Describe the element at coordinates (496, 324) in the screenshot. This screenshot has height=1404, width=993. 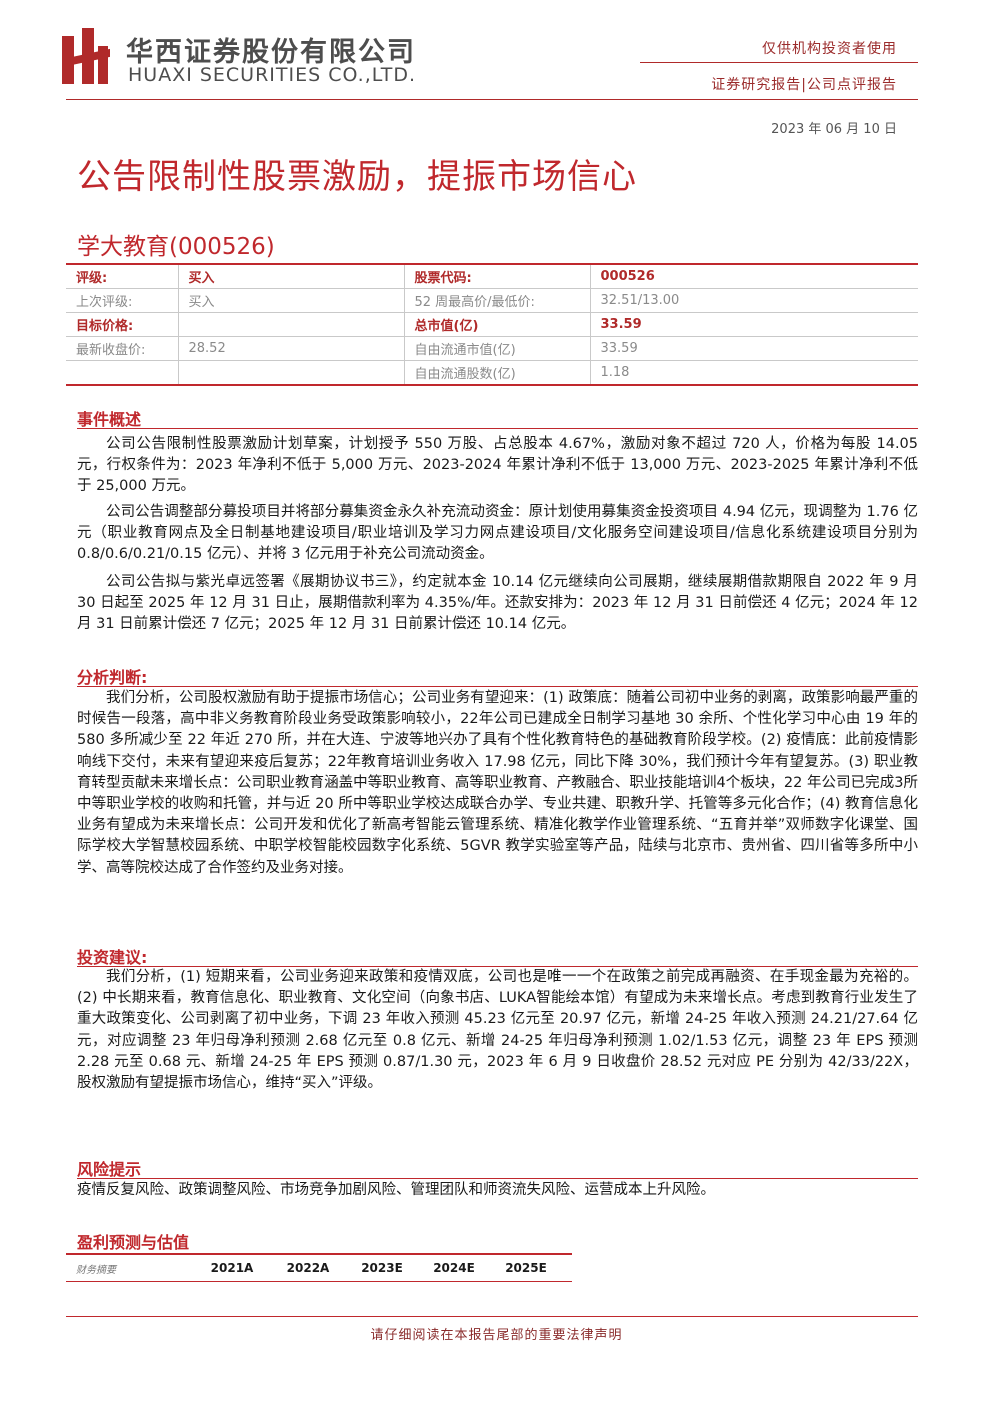
I see `info-label: 总市值(亿)` at that location.